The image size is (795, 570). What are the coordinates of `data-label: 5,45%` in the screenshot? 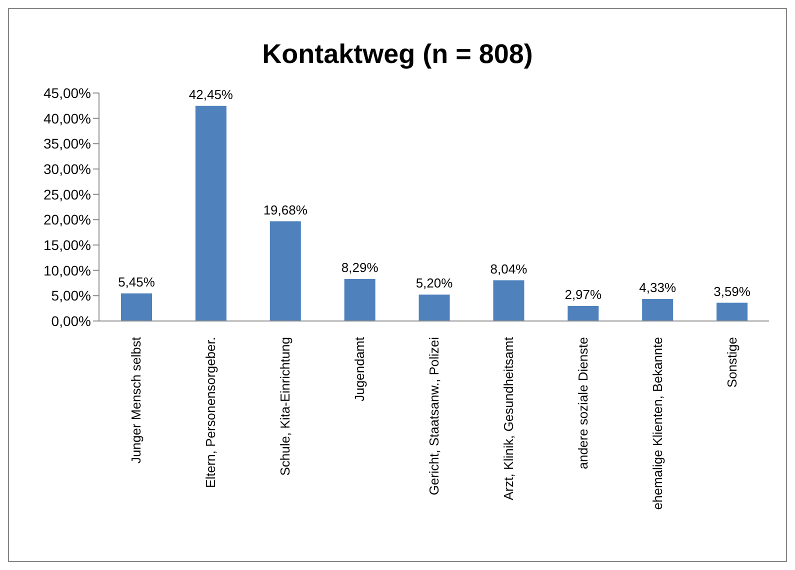 It's located at (137, 282).